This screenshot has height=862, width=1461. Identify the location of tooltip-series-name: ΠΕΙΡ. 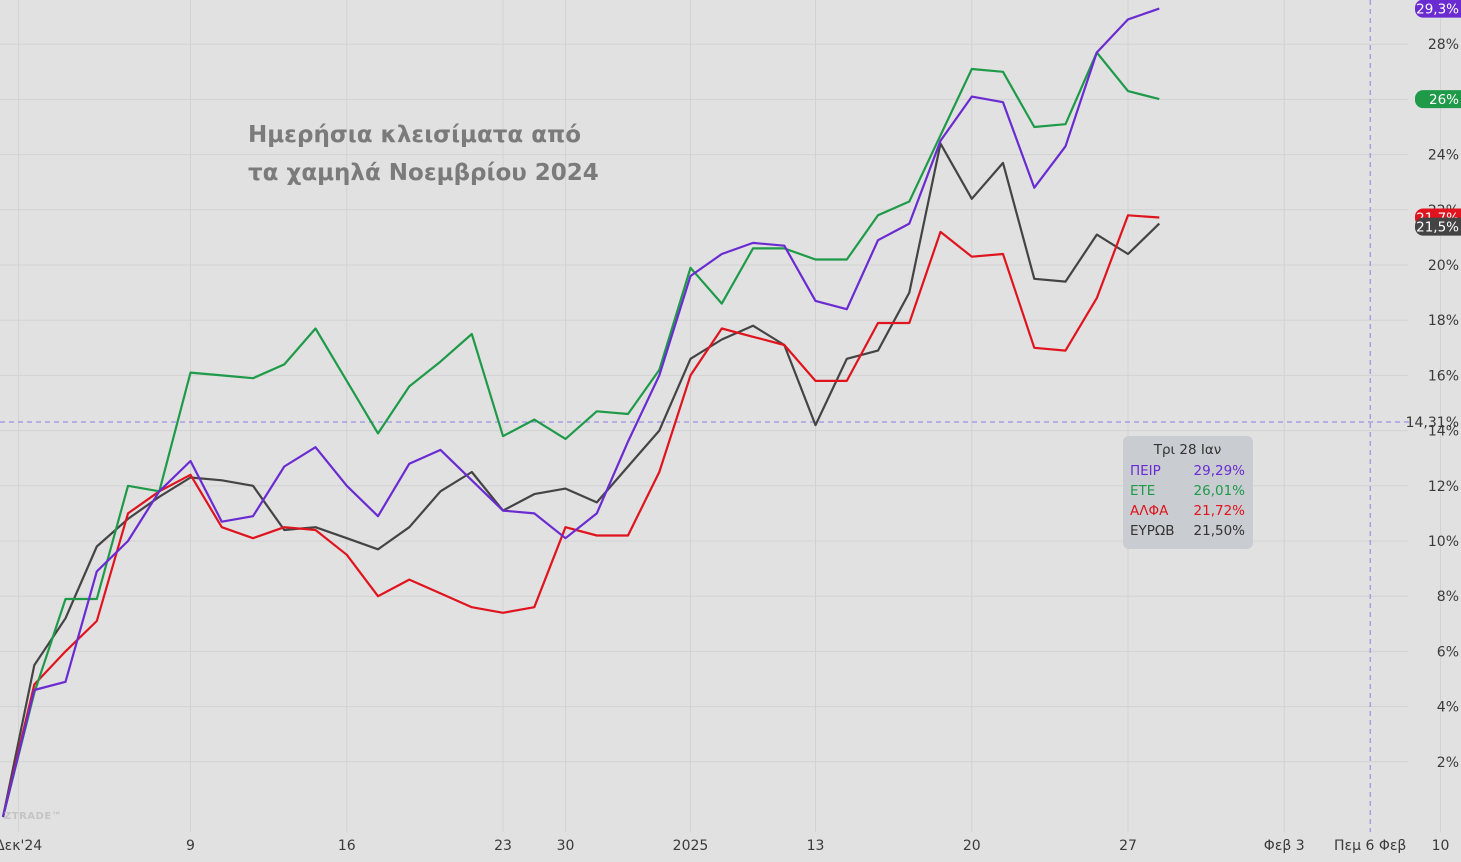
(1145, 471).